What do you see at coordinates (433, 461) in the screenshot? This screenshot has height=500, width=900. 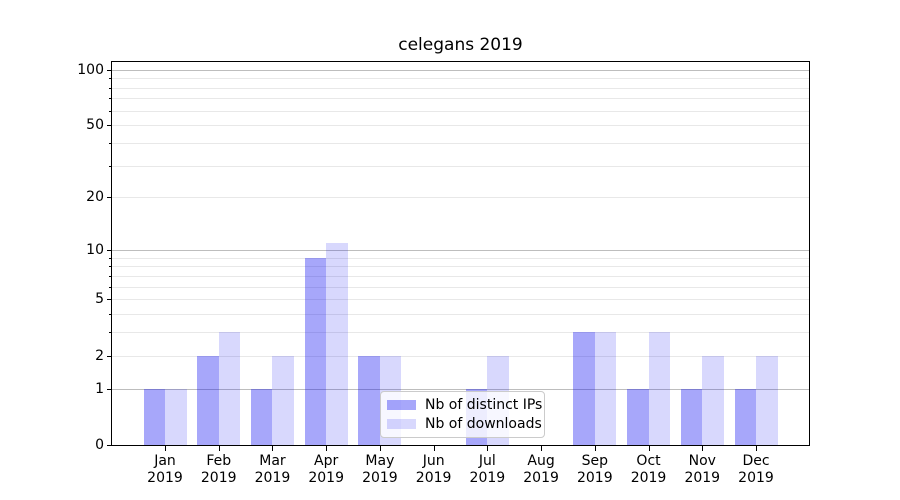 I see `x-tick-month: Jun` at bounding box center [433, 461].